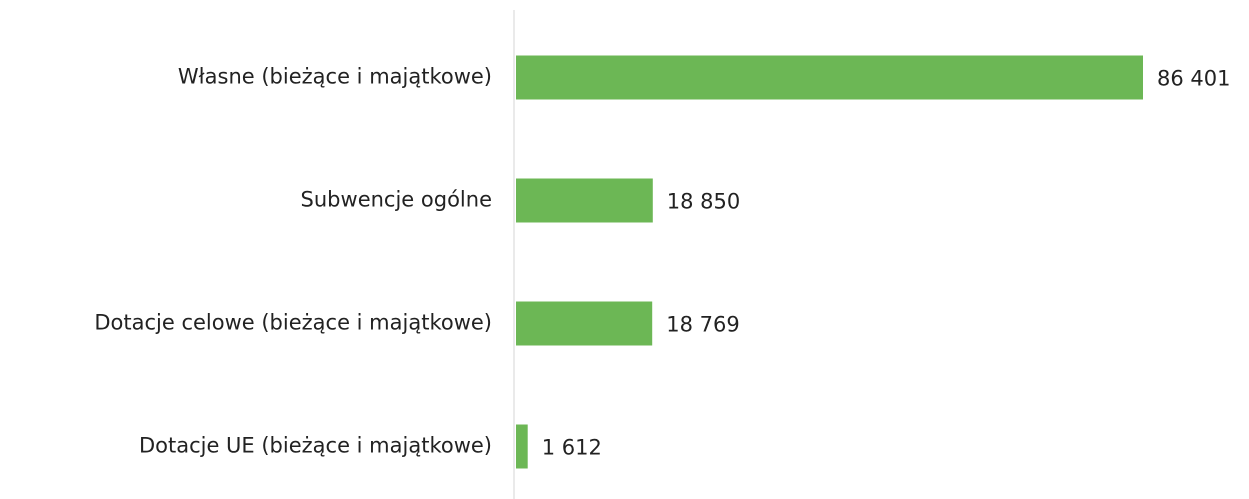  I want to click on category-label: Dotacje UE (bieżące i majątkowe), so click(315, 446).